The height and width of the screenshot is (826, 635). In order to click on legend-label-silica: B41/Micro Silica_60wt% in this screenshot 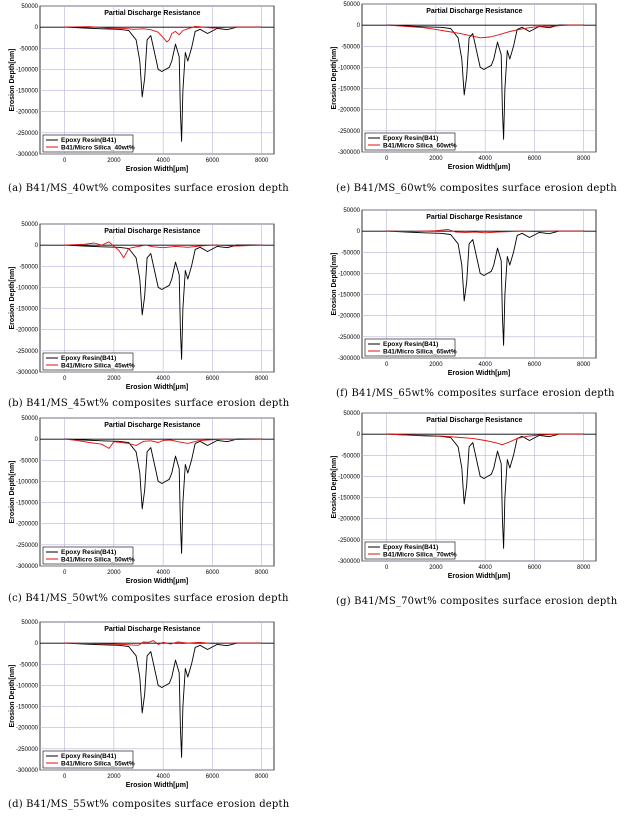, I will do `click(420, 146)`.